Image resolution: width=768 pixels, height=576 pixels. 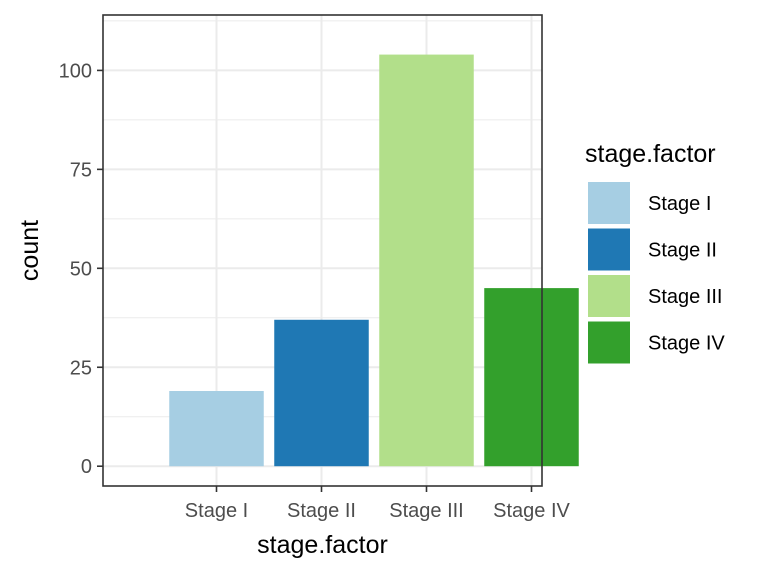 I want to click on legend-key-stage-iv, so click(x=609, y=342).